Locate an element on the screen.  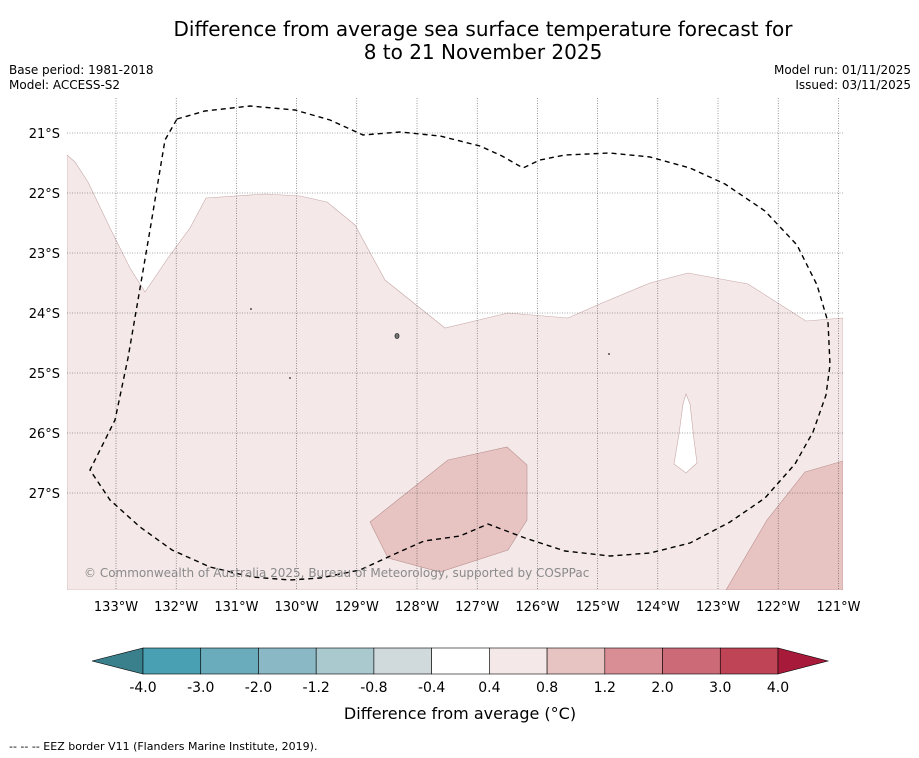
colorbar-tick-label: -0.4 is located at coordinates (431, 688).